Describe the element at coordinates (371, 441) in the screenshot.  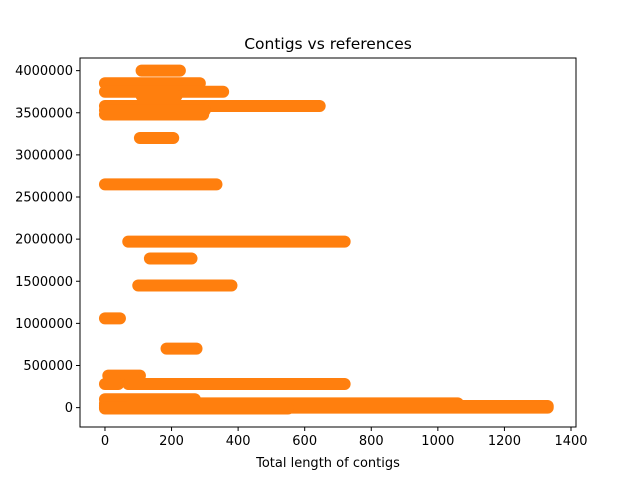
I see `x-tick-label: 800` at that location.